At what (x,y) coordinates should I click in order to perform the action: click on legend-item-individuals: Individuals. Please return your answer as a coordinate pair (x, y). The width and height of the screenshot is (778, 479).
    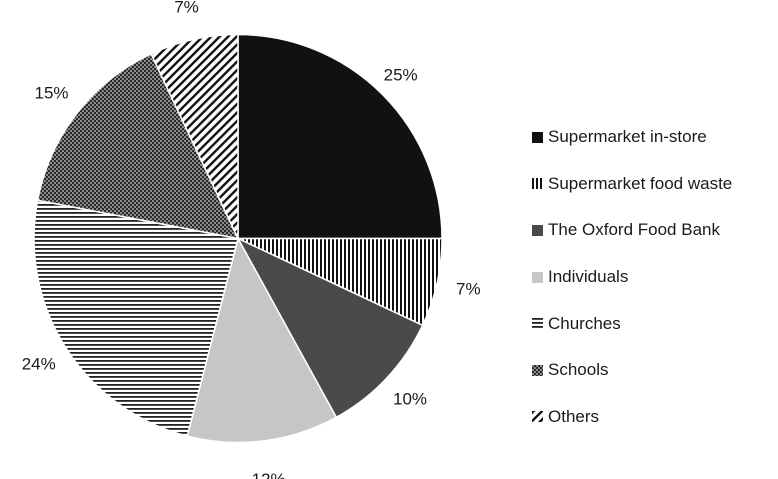
    Looking at the image, I should click on (632, 277).